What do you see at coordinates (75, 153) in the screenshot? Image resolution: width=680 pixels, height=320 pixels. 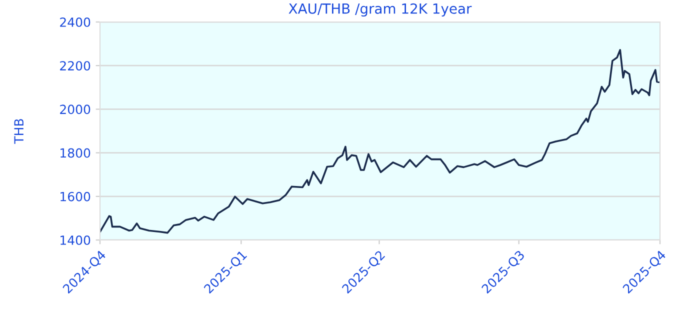 I see `y-tick-label: 1800` at bounding box center [75, 153].